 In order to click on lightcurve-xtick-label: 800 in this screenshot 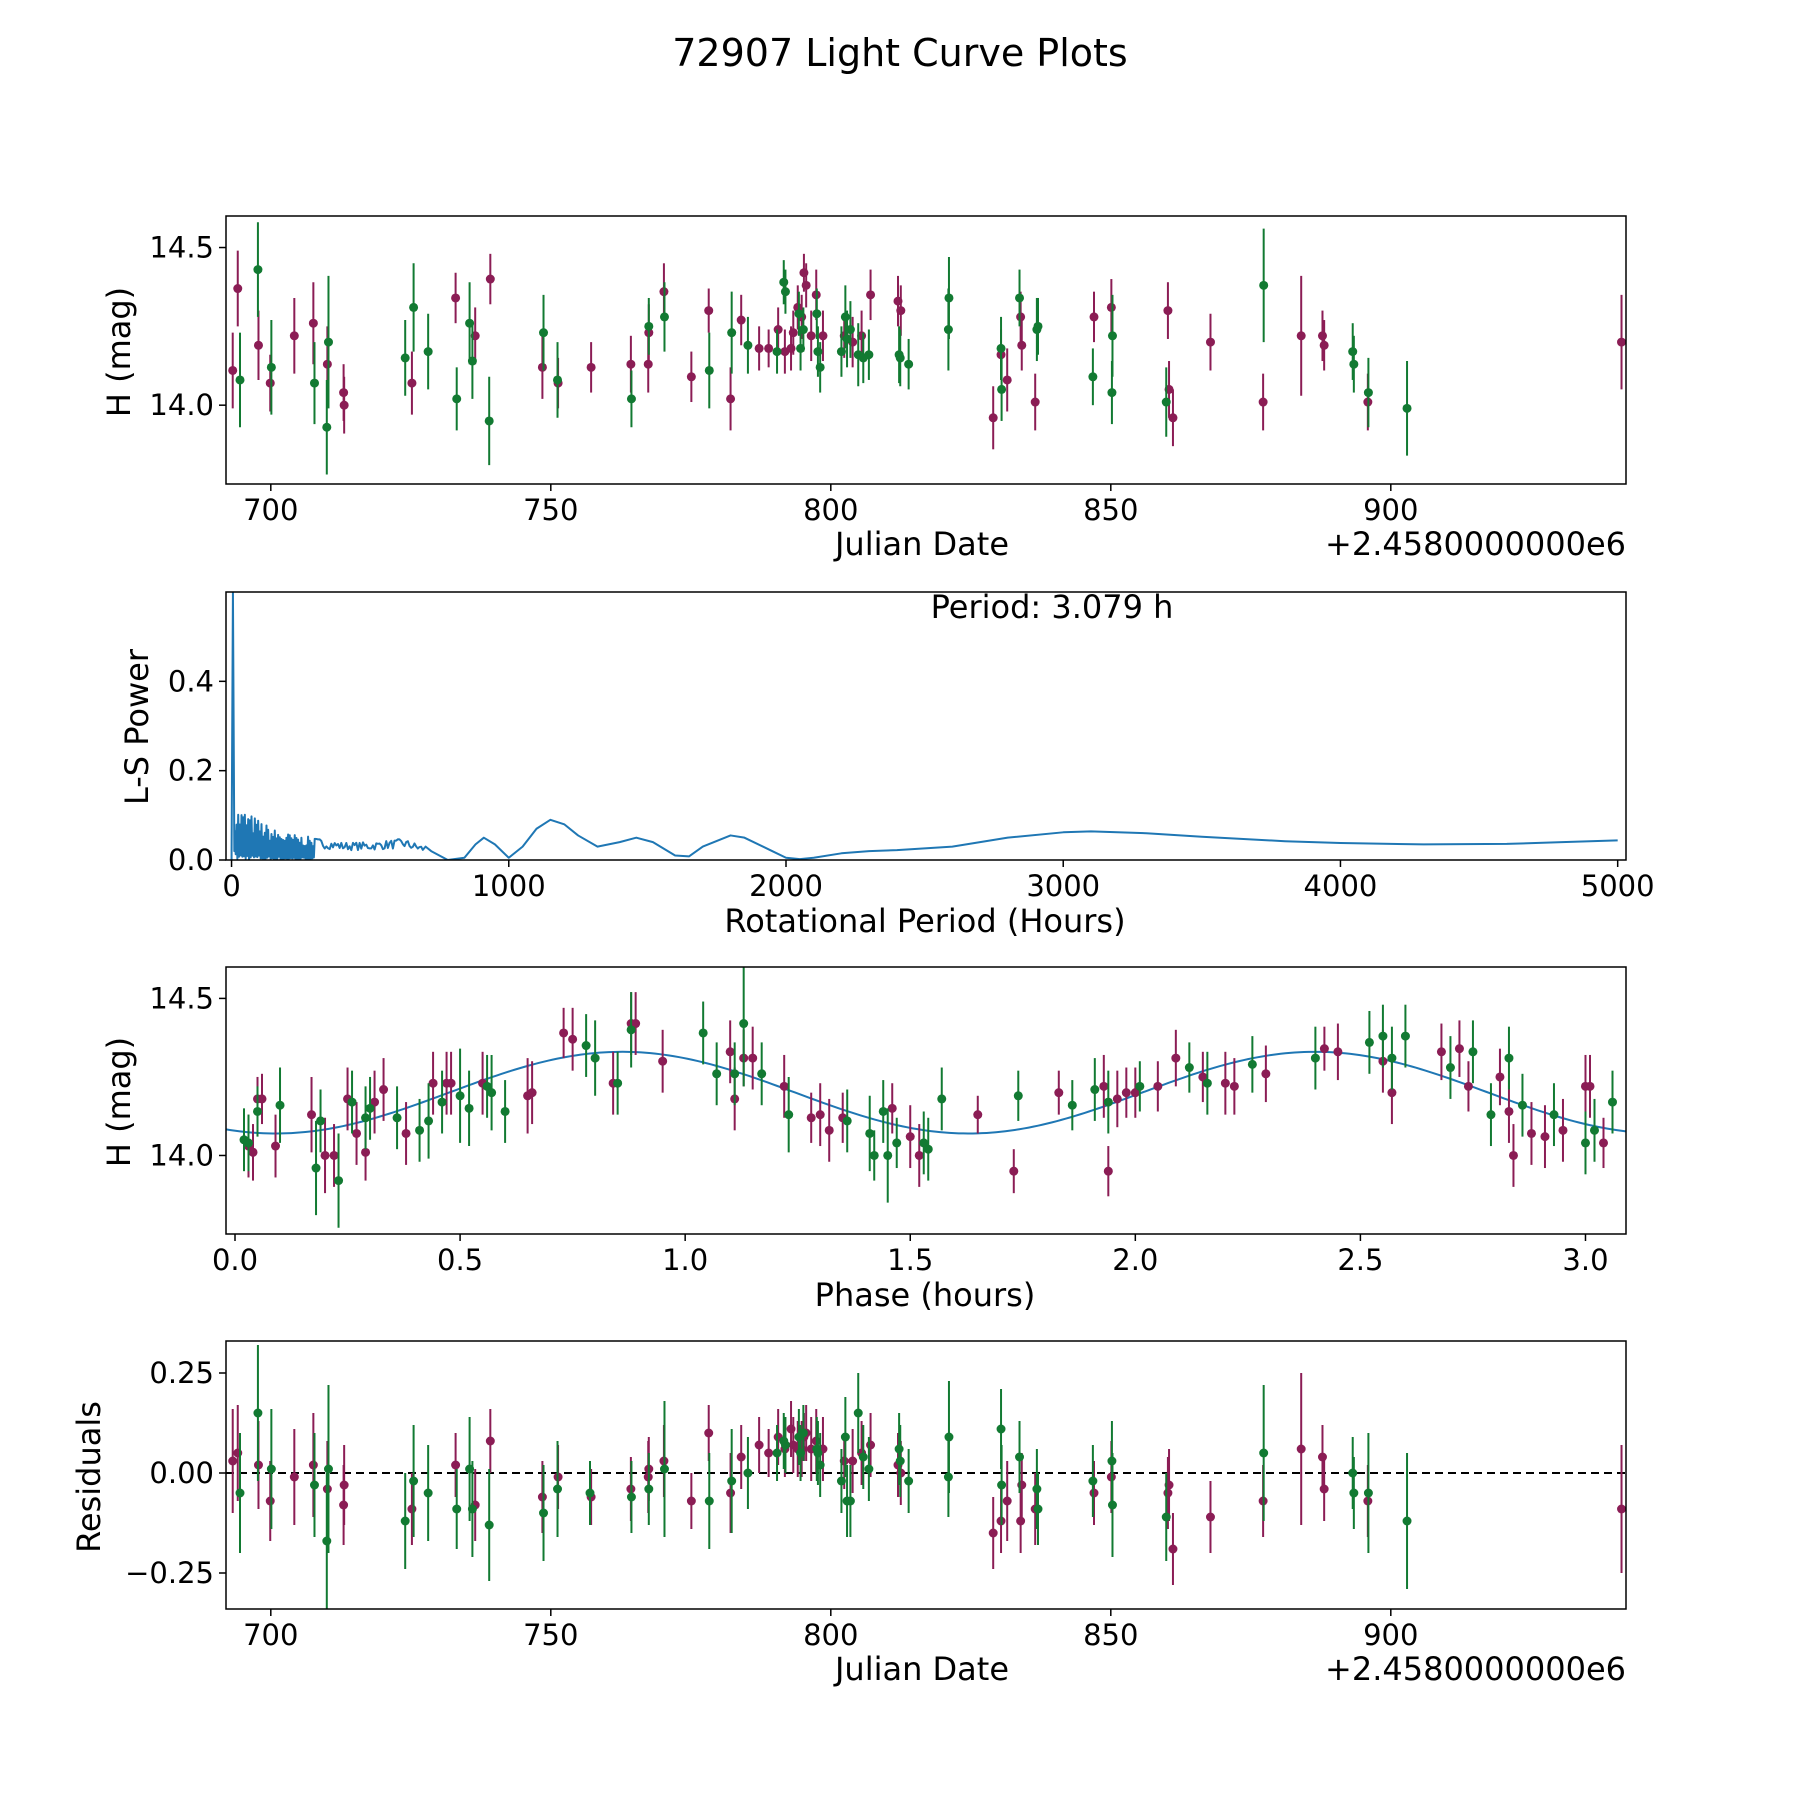, I will do `click(830, 510)`.